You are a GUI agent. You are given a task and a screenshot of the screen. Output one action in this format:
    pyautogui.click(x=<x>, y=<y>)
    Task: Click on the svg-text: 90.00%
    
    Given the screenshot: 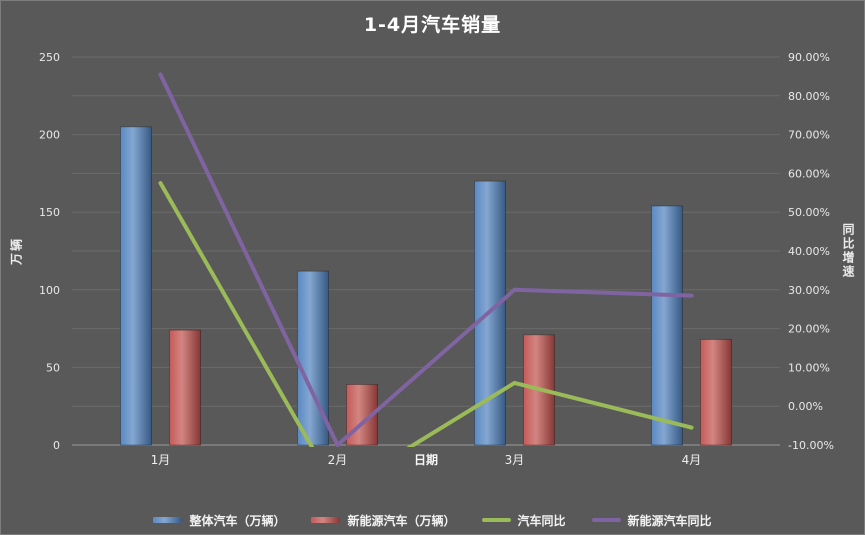 What is the action you would take?
    pyautogui.click(x=809, y=57)
    